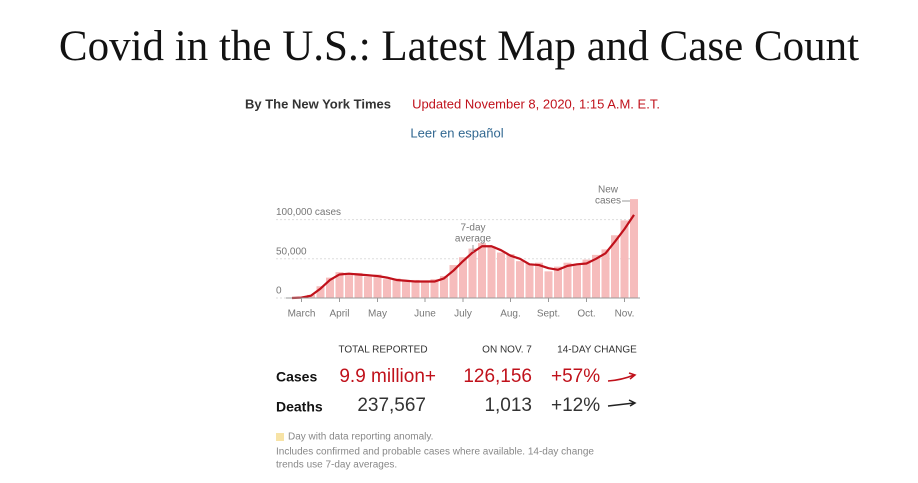 This screenshot has height=483, width=918. I want to click on x-tick-label: March, so click(302, 314).